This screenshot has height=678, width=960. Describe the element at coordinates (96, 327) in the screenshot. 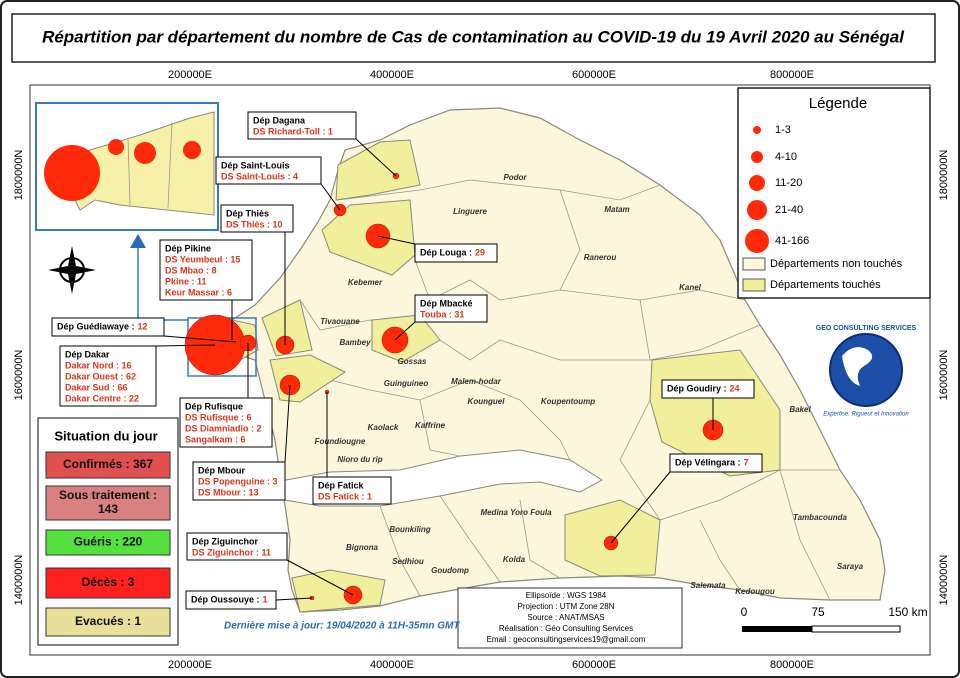

I see `callout-label: Dép Guédiawaye :` at that location.